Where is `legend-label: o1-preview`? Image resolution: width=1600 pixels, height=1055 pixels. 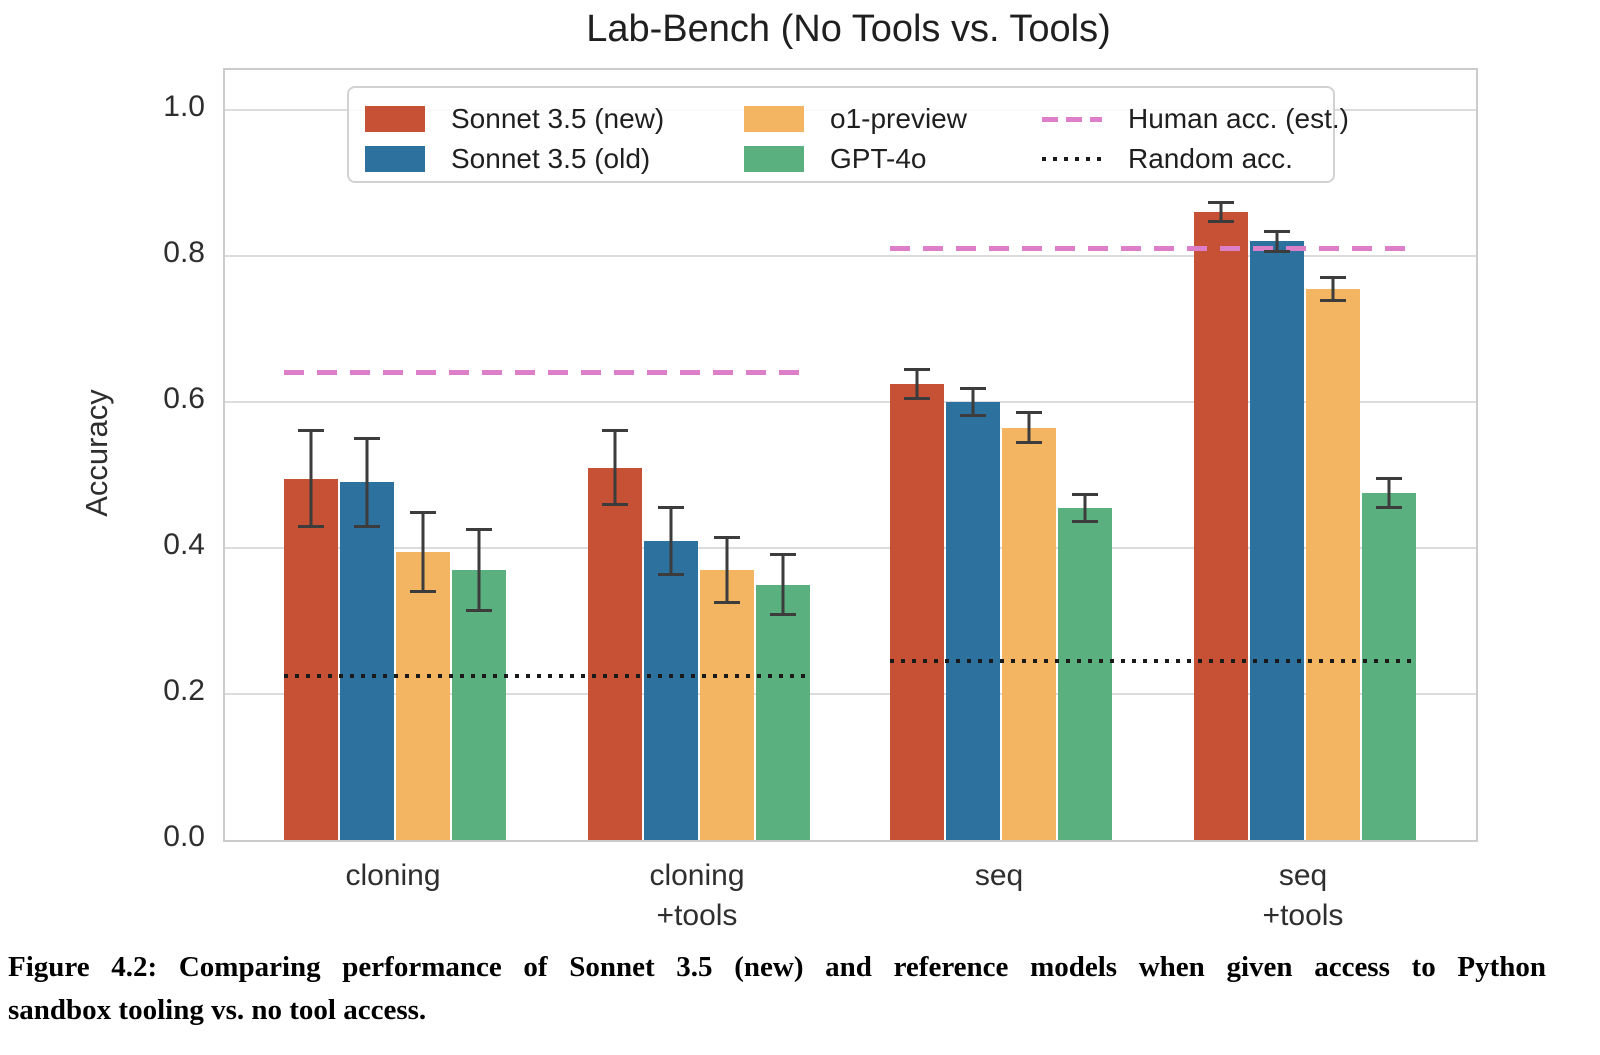
legend-label: o1-preview is located at coordinates (898, 118).